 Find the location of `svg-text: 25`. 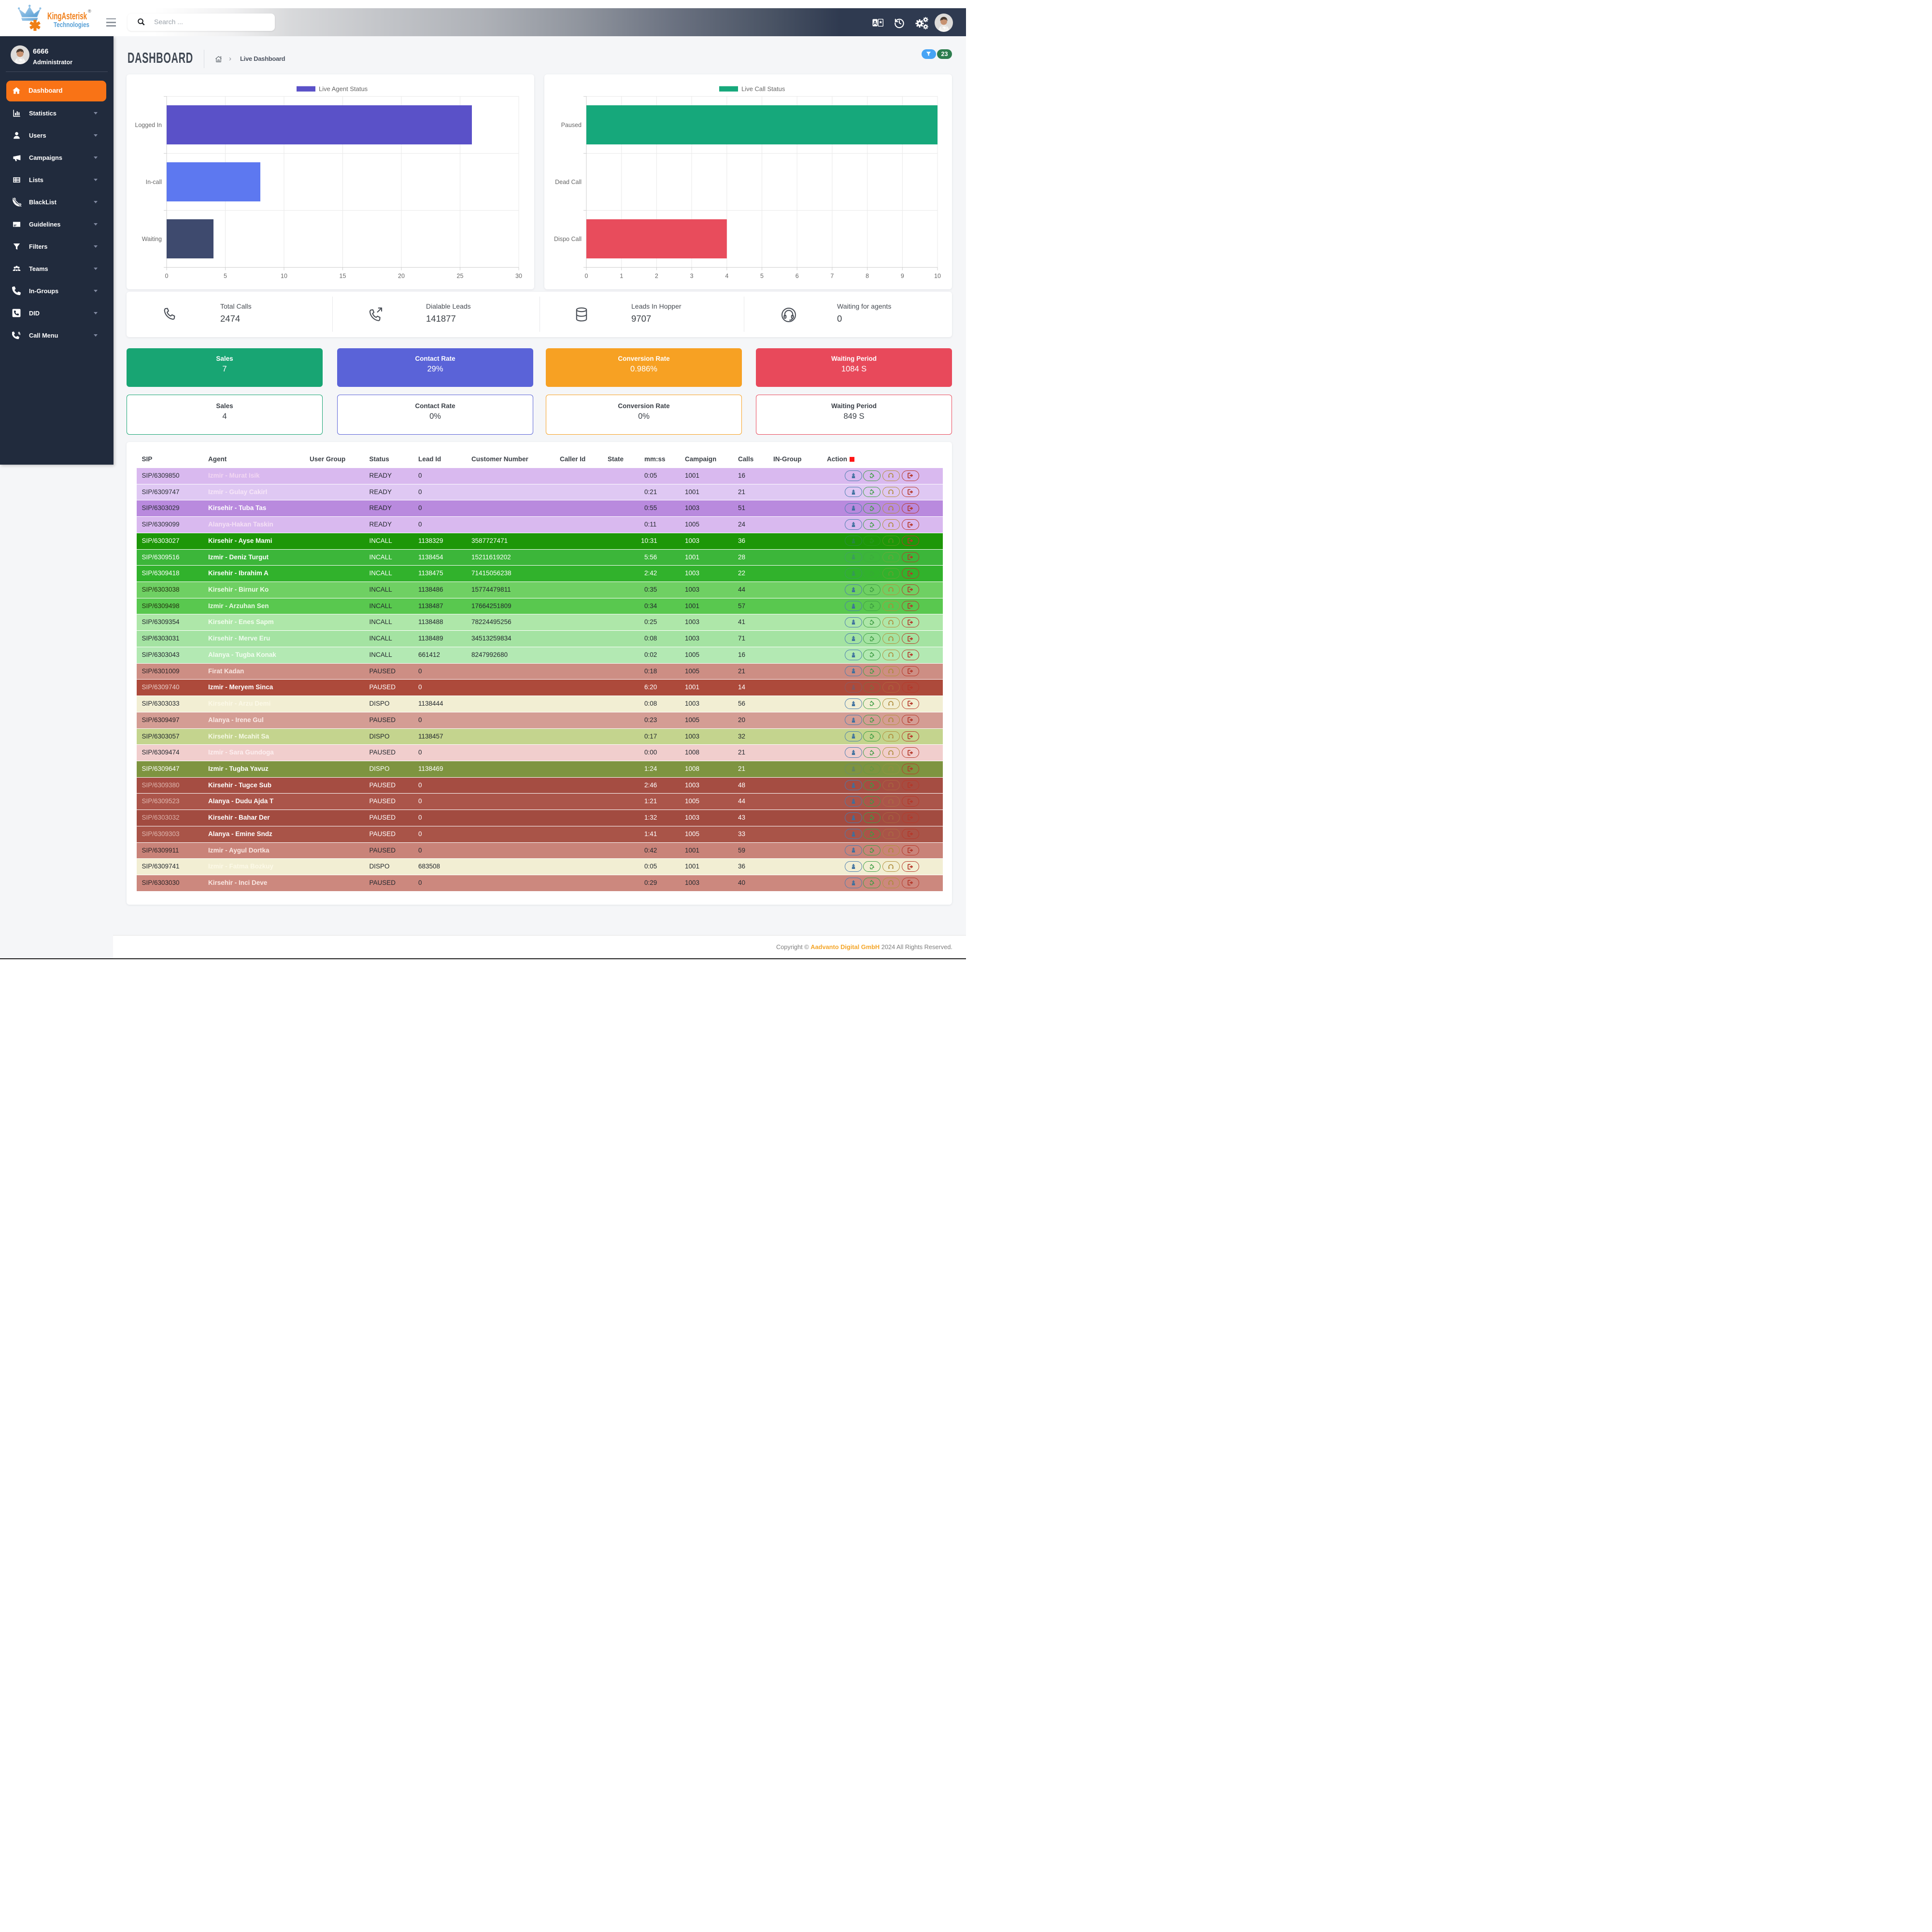

svg-text: 25 is located at coordinates (460, 275).